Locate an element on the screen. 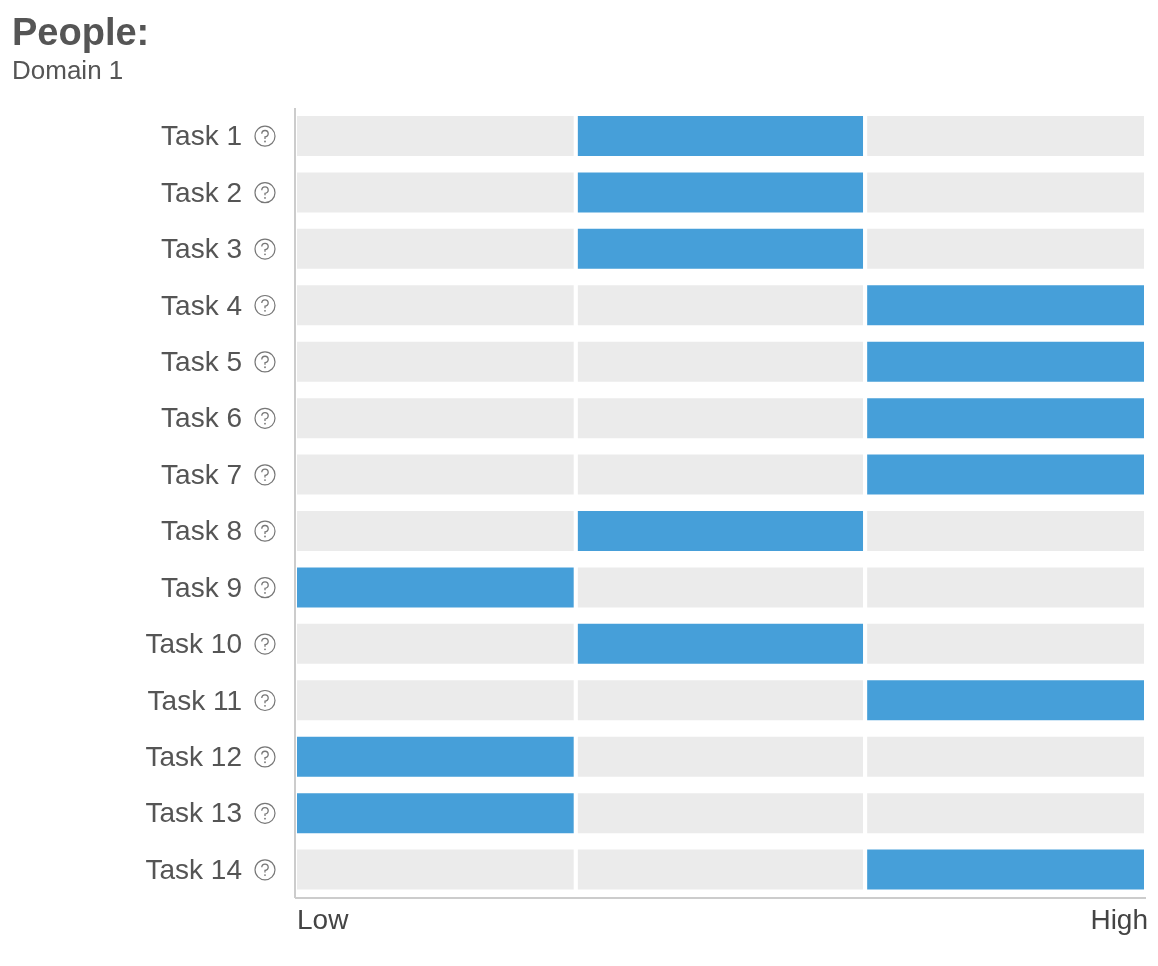  y-tick-label: Task 7 is located at coordinates (201, 474).